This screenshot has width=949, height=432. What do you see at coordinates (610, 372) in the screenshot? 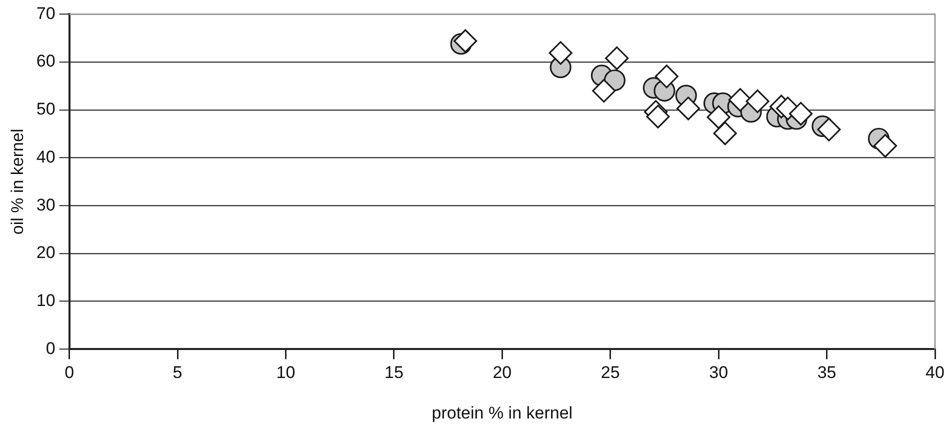
I see `x-tick-label: 25` at bounding box center [610, 372].